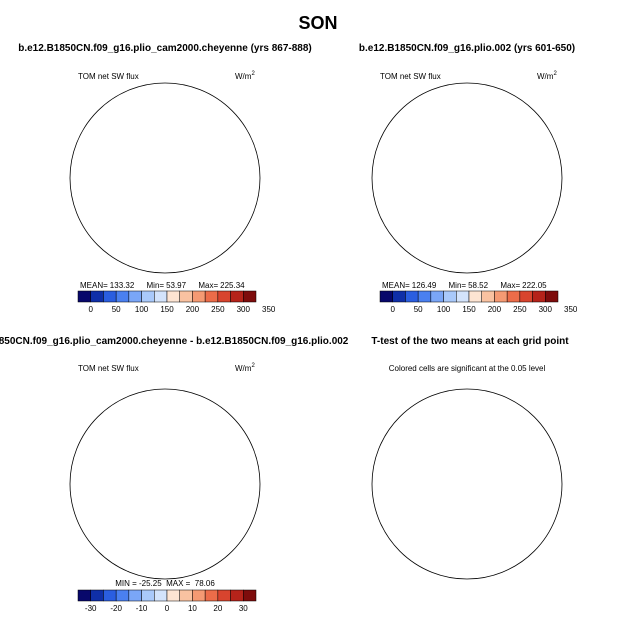 The height and width of the screenshot is (636, 636). What do you see at coordinates (142, 608) in the screenshot?
I see `colorbar-tick-label: -10` at bounding box center [142, 608].